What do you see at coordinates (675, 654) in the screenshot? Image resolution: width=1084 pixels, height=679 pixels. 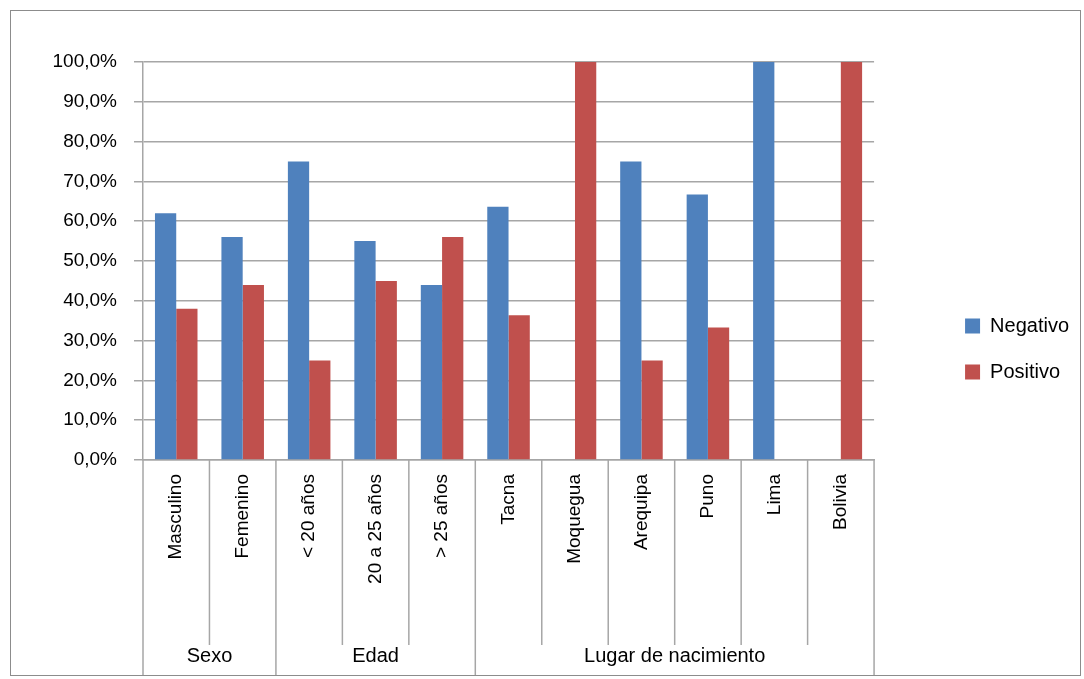 I see `text: Lugar de nacimiento` at bounding box center [675, 654].